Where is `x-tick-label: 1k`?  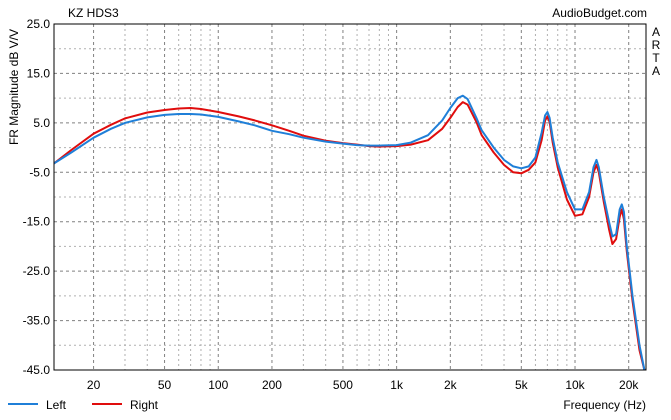
x-tick-label: 1k is located at coordinates (397, 385).